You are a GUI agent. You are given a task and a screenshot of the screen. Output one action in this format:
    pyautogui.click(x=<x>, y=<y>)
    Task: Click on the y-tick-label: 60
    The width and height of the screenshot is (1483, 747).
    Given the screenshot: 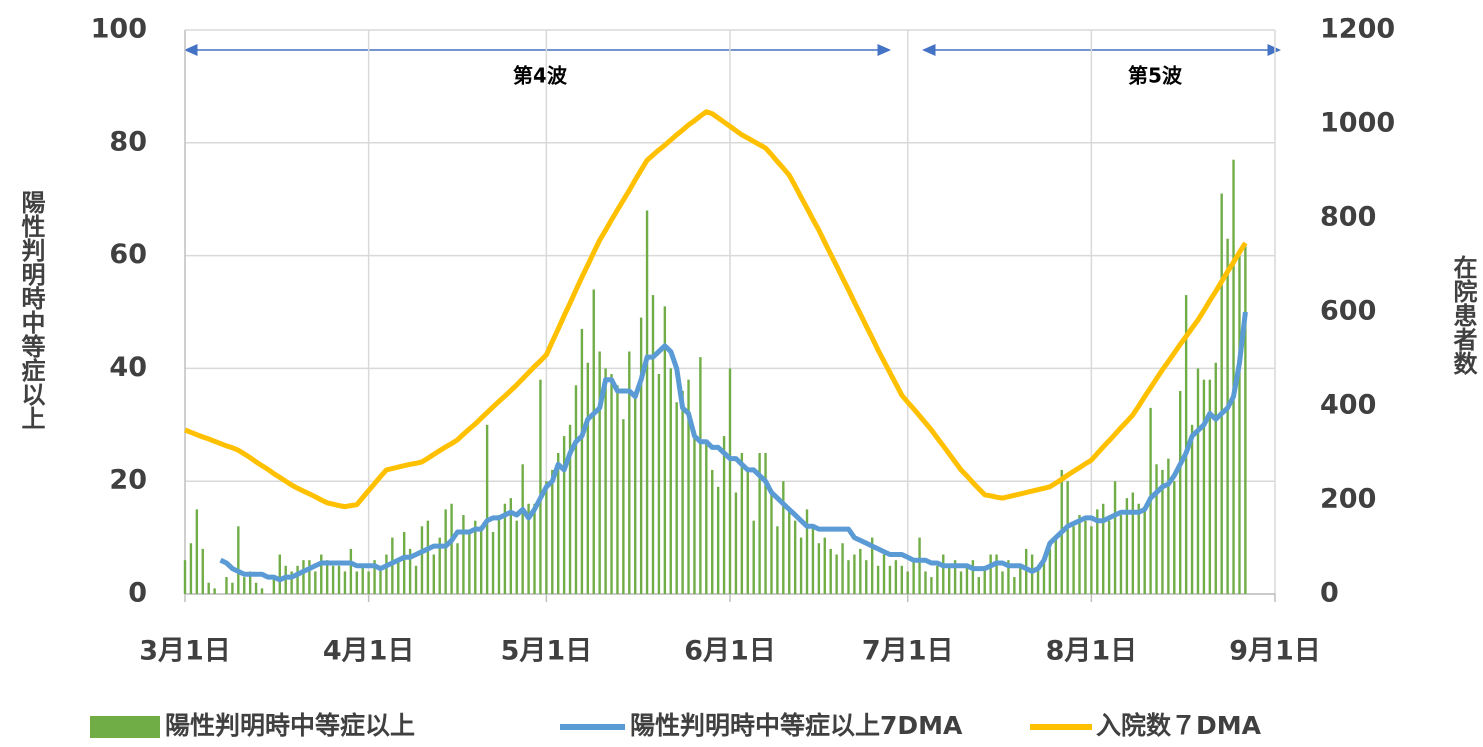 What is the action you would take?
    pyautogui.click(x=128, y=254)
    